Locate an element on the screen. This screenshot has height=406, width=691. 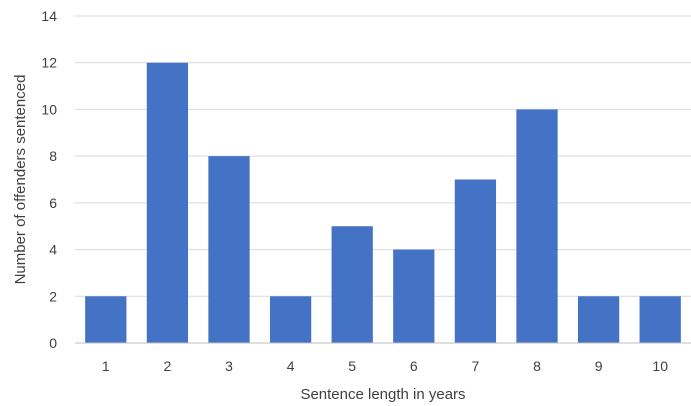
y-tick-label: 2 is located at coordinates (53, 296).